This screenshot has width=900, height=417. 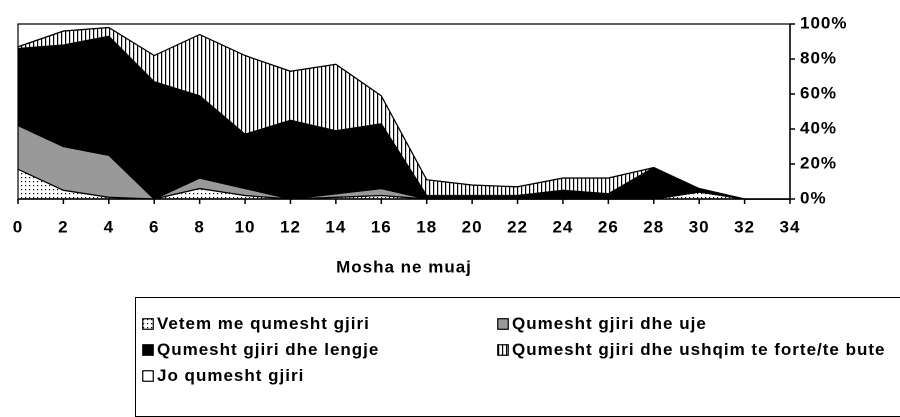 What do you see at coordinates (818, 127) in the screenshot?
I see `y-tick-label: 40%` at bounding box center [818, 127].